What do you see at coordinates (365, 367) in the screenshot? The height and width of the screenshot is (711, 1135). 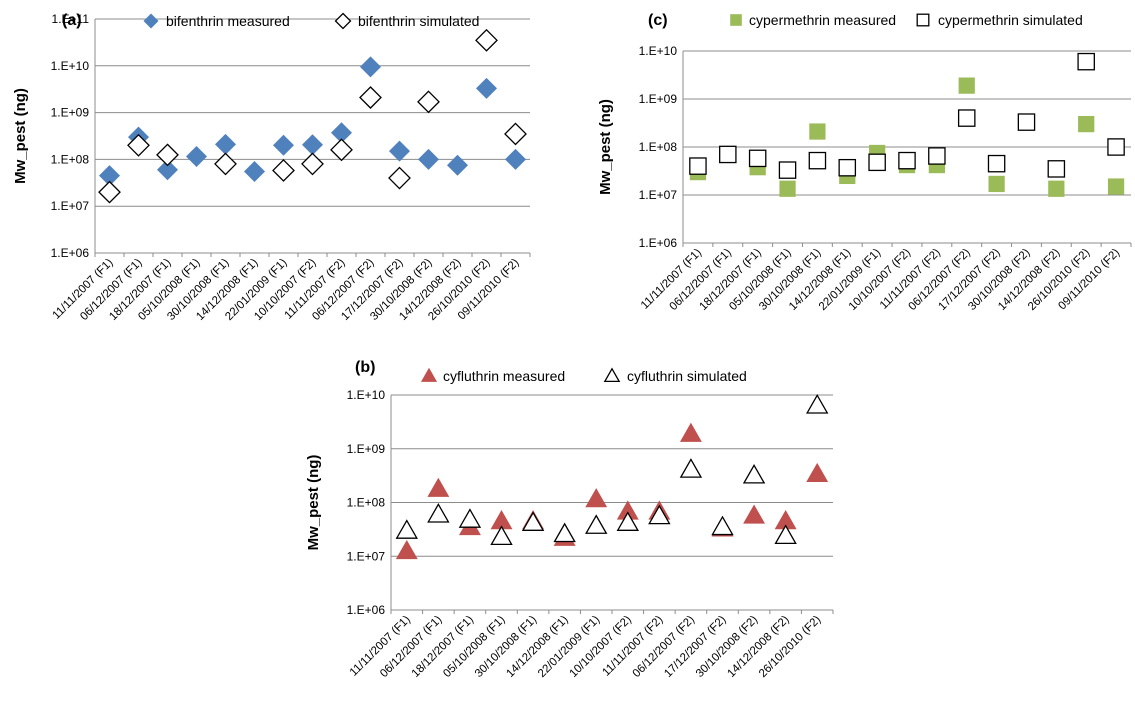 I see `panel-label: (b)` at bounding box center [365, 367].